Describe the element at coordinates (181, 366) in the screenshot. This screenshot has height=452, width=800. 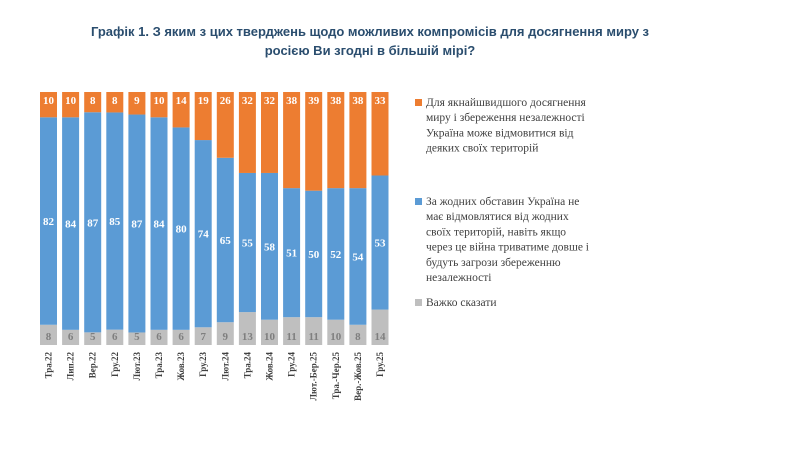
I see `category-label: Жов.23` at that location.